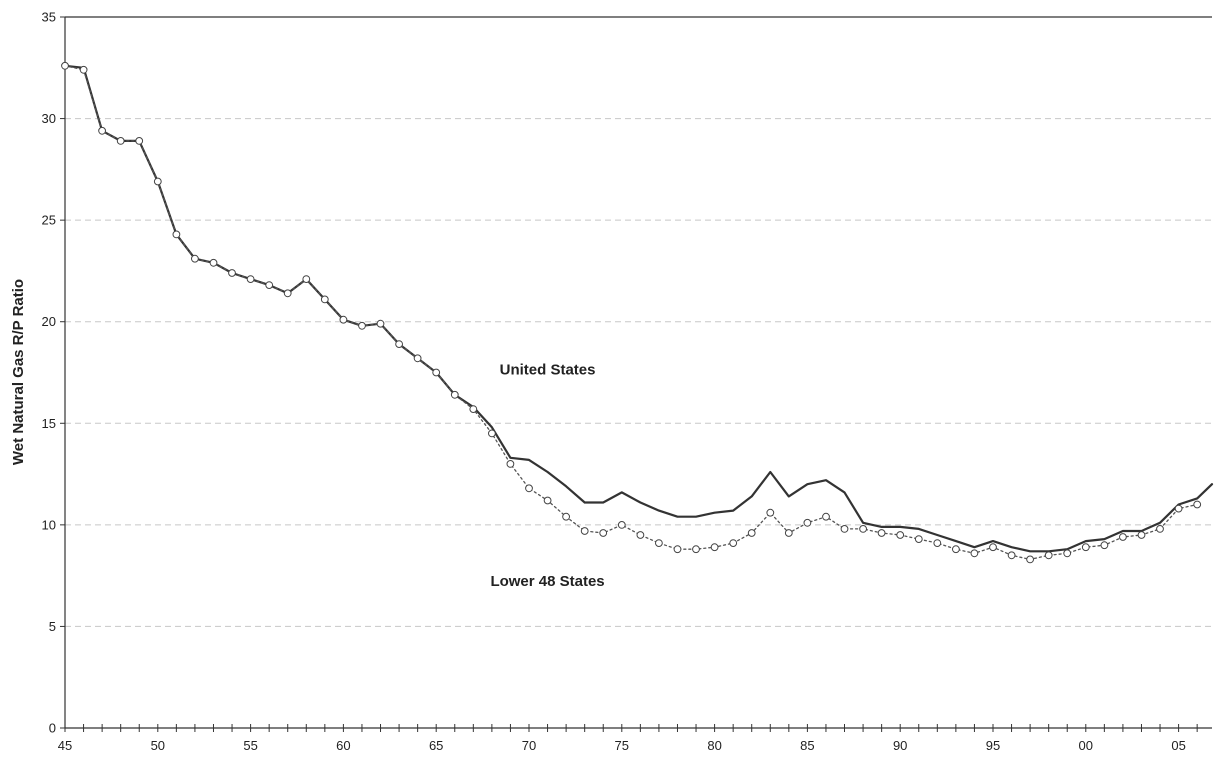 Image resolution: width=1214 pixels, height=760 pixels. What do you see at coordinates (49, 17) in the screenshot?
I see `y-tick-label-35: 35` at bounding box center [49, 17].